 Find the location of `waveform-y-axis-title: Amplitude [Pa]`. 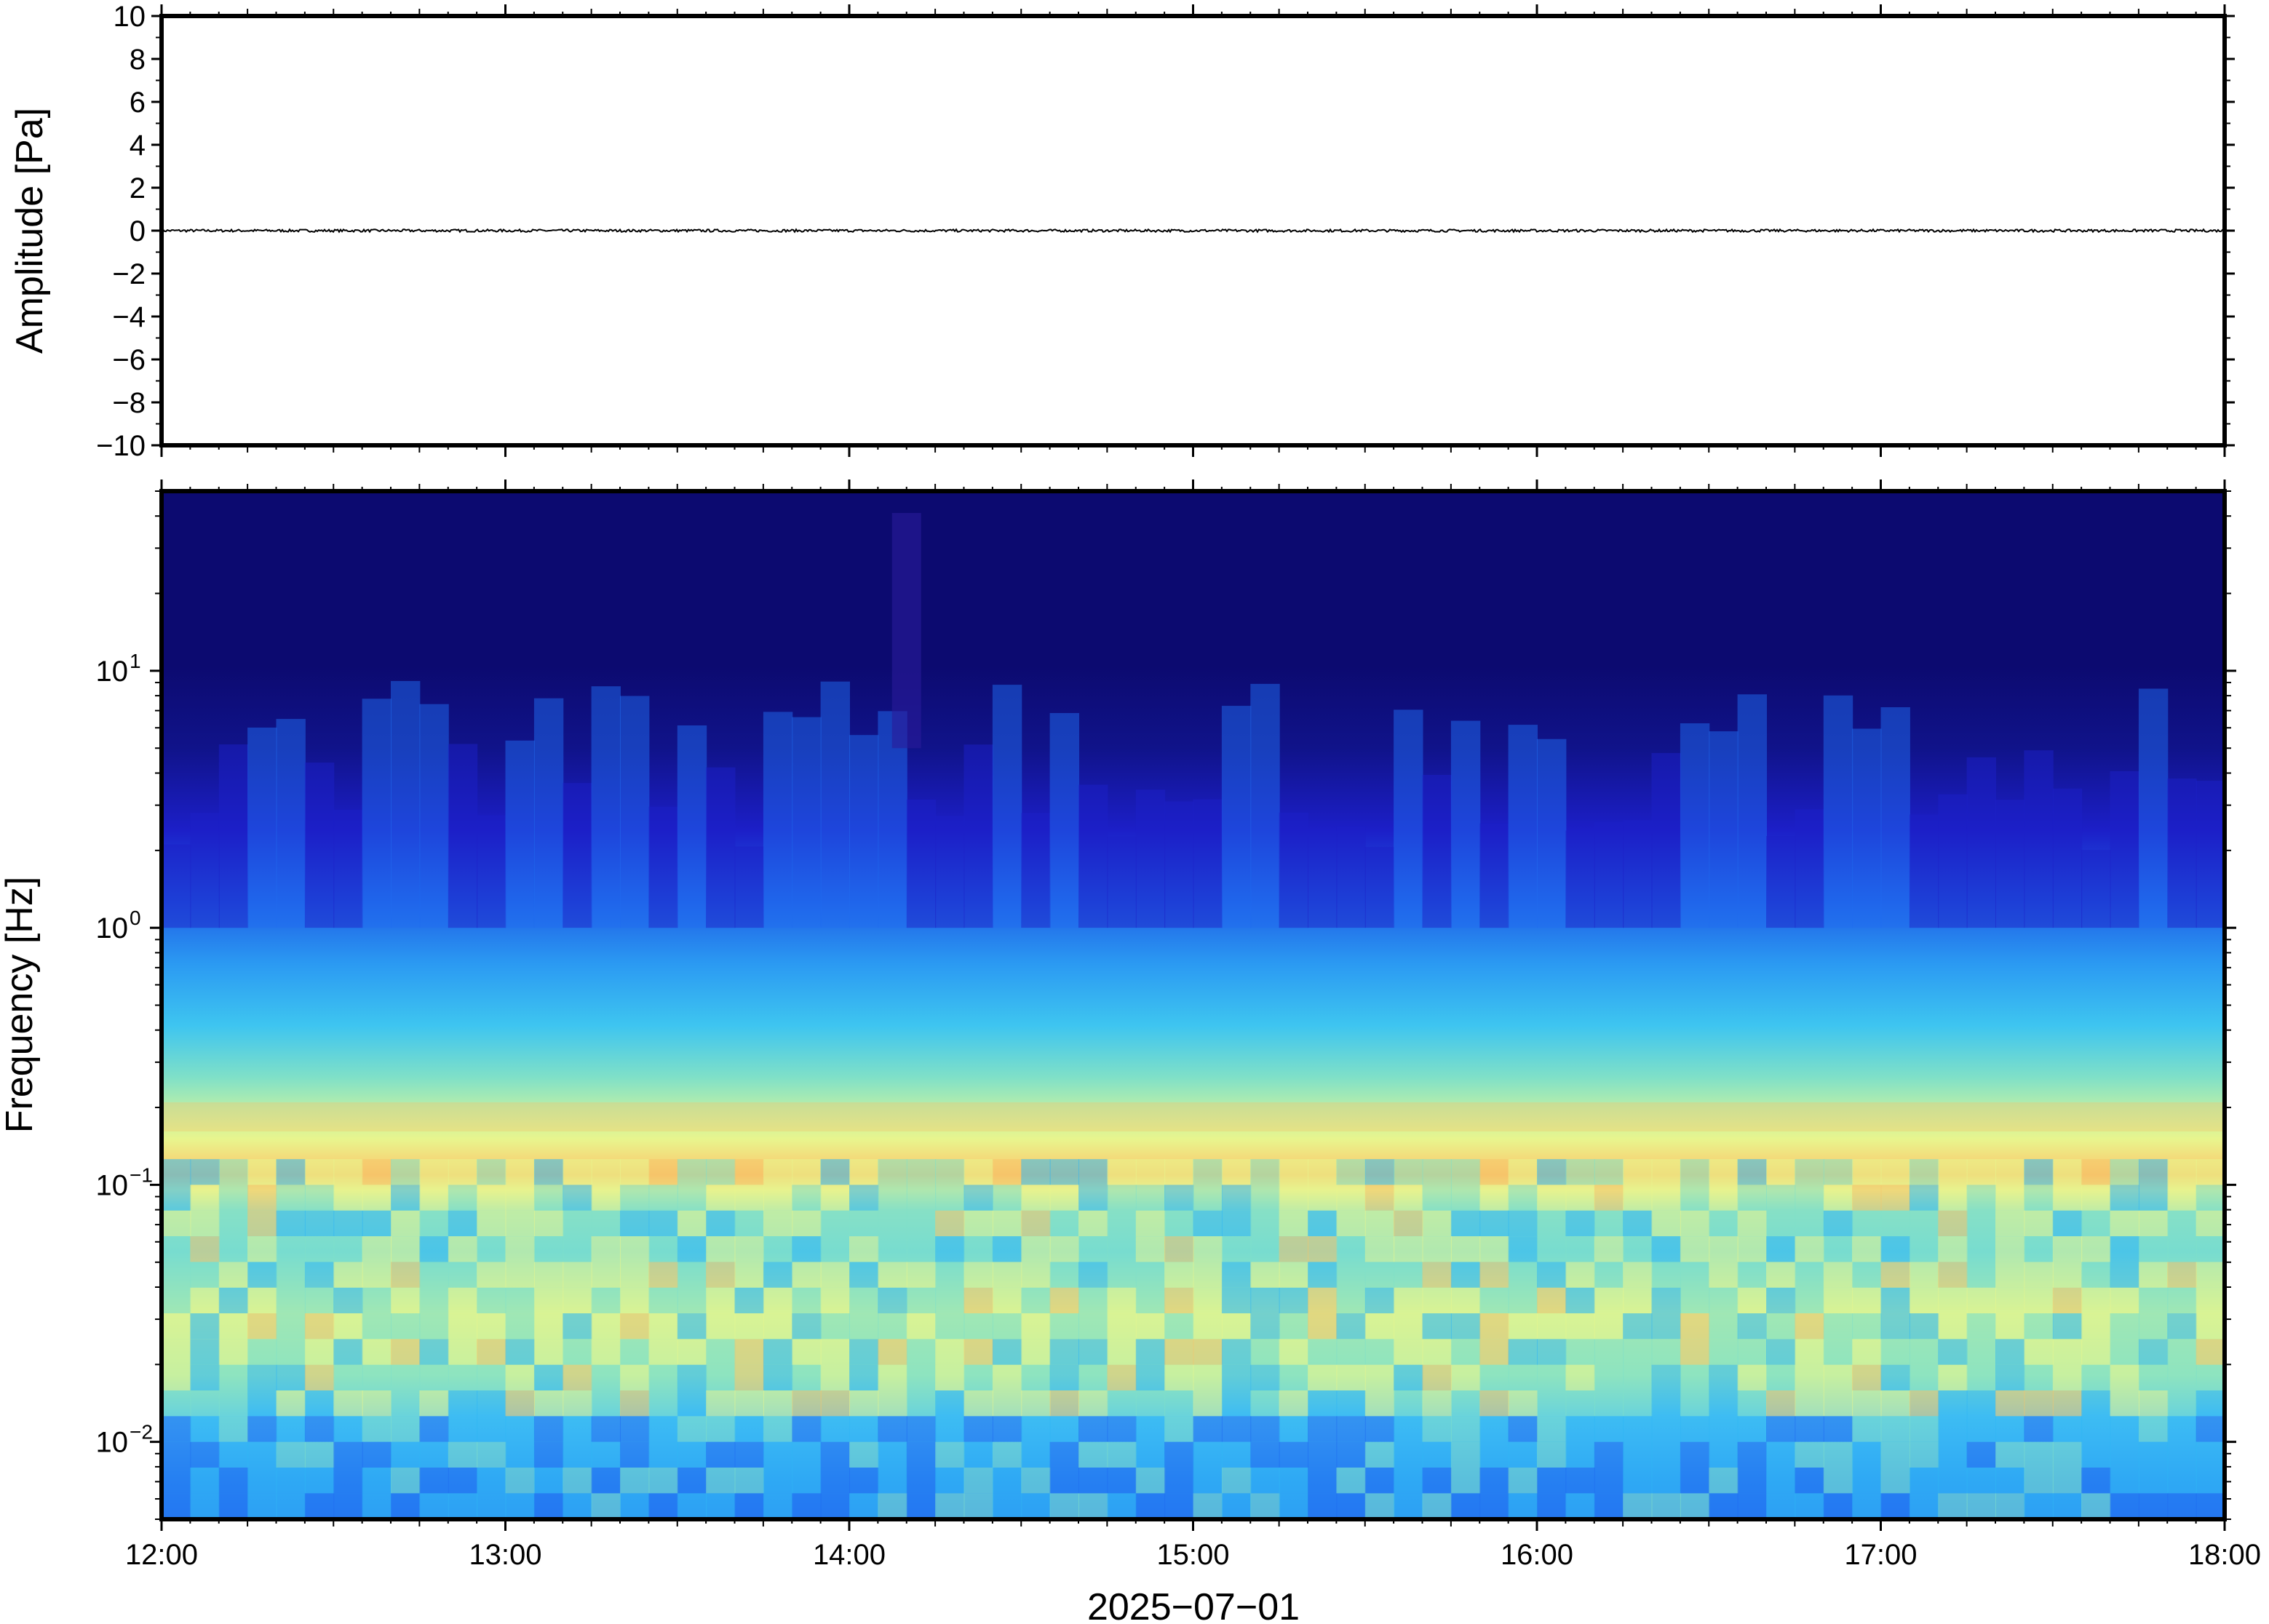

waveform-y-axis-title: Amplitude [Pa] is located at coordinates (30, 231).